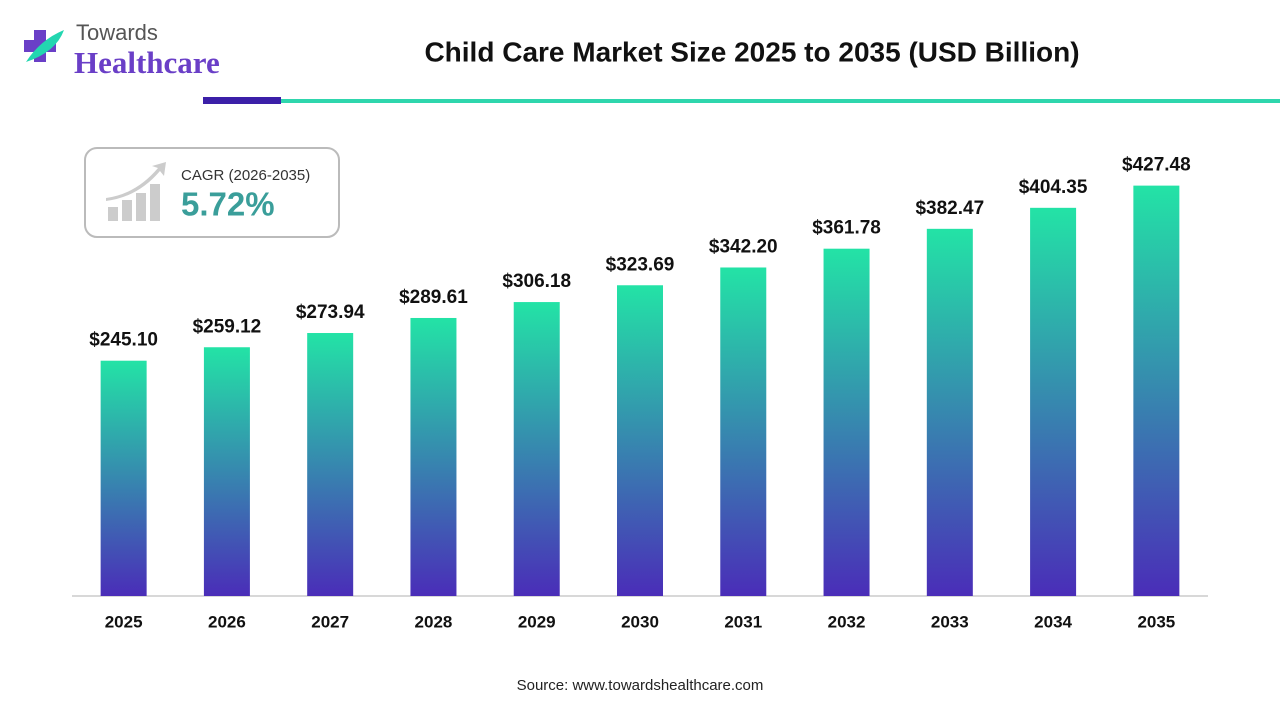  What do you see at coordinates (433, 297) in the screenshot?
I see `value-label: $289.61` at bounding box center [433, 297].